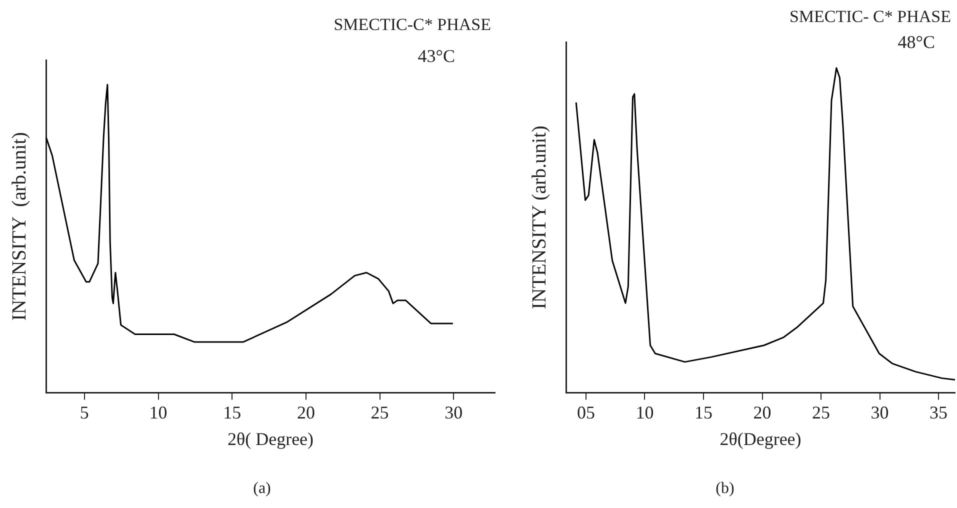 The image size is (957, 508). What do you see at coordinates (262, 489) in the screenshot?
I see `text: (a)` at bounding box center [262, 489].